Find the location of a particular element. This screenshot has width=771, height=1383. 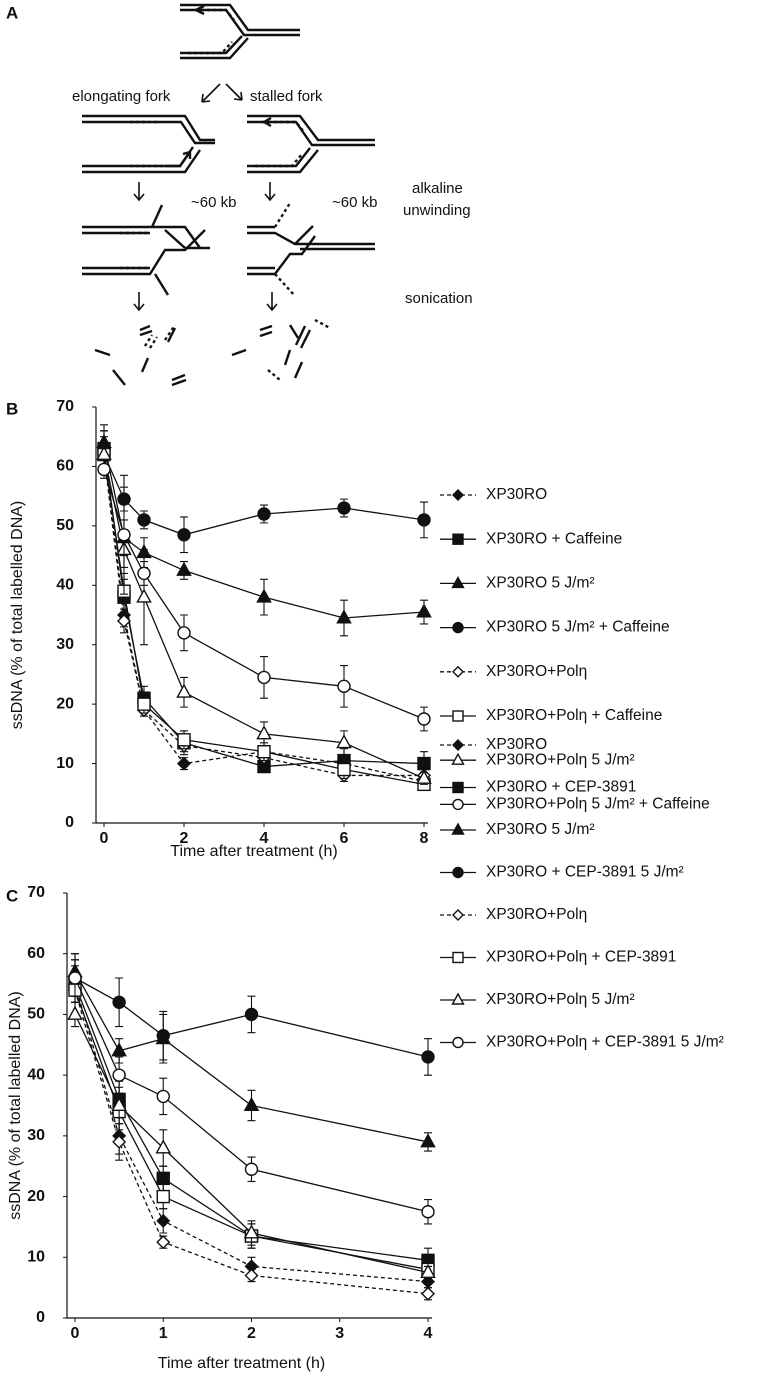

legend-label: XP30RO+Polη + CEP-3891 5 J/m² is located at coordinates (605, 1042).